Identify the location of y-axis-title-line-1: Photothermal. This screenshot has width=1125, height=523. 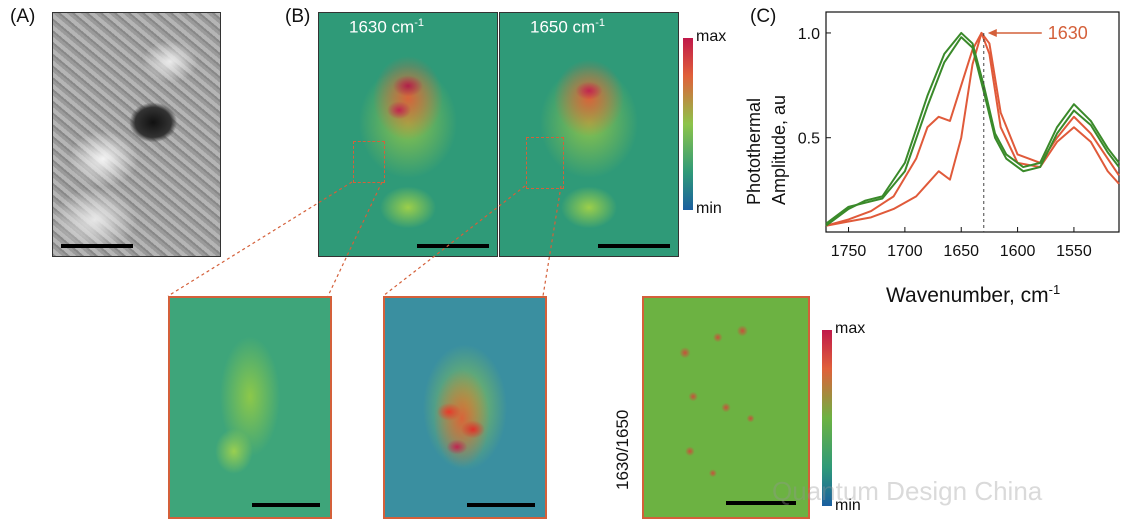
(754, 151).